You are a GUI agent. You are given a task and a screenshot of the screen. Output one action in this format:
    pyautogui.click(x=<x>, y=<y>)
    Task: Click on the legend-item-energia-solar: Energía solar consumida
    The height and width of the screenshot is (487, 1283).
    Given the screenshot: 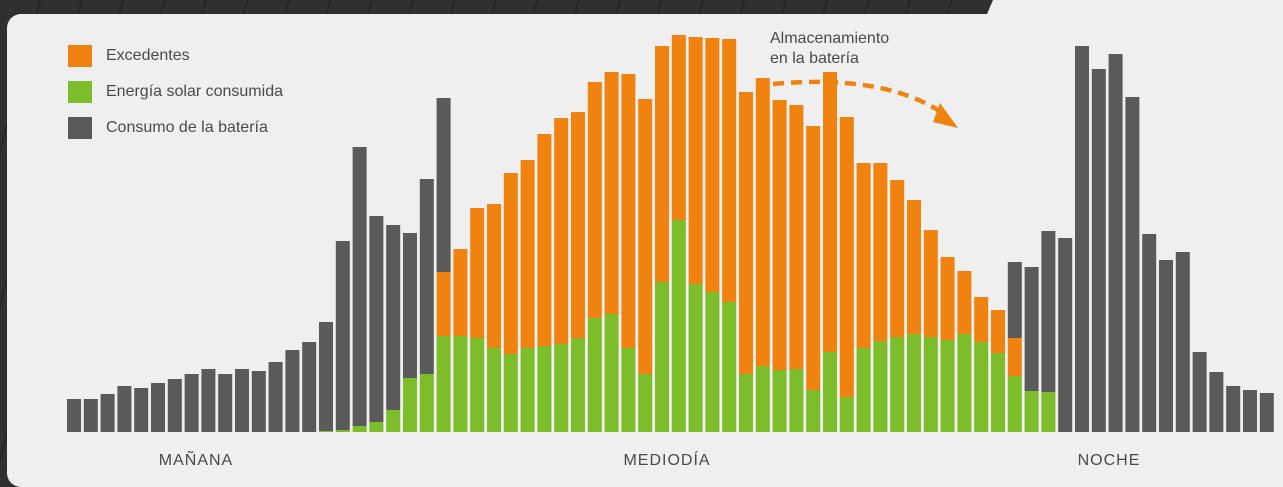 What is the action you would take?
    pyautogui.click(x=175, y=92)
    